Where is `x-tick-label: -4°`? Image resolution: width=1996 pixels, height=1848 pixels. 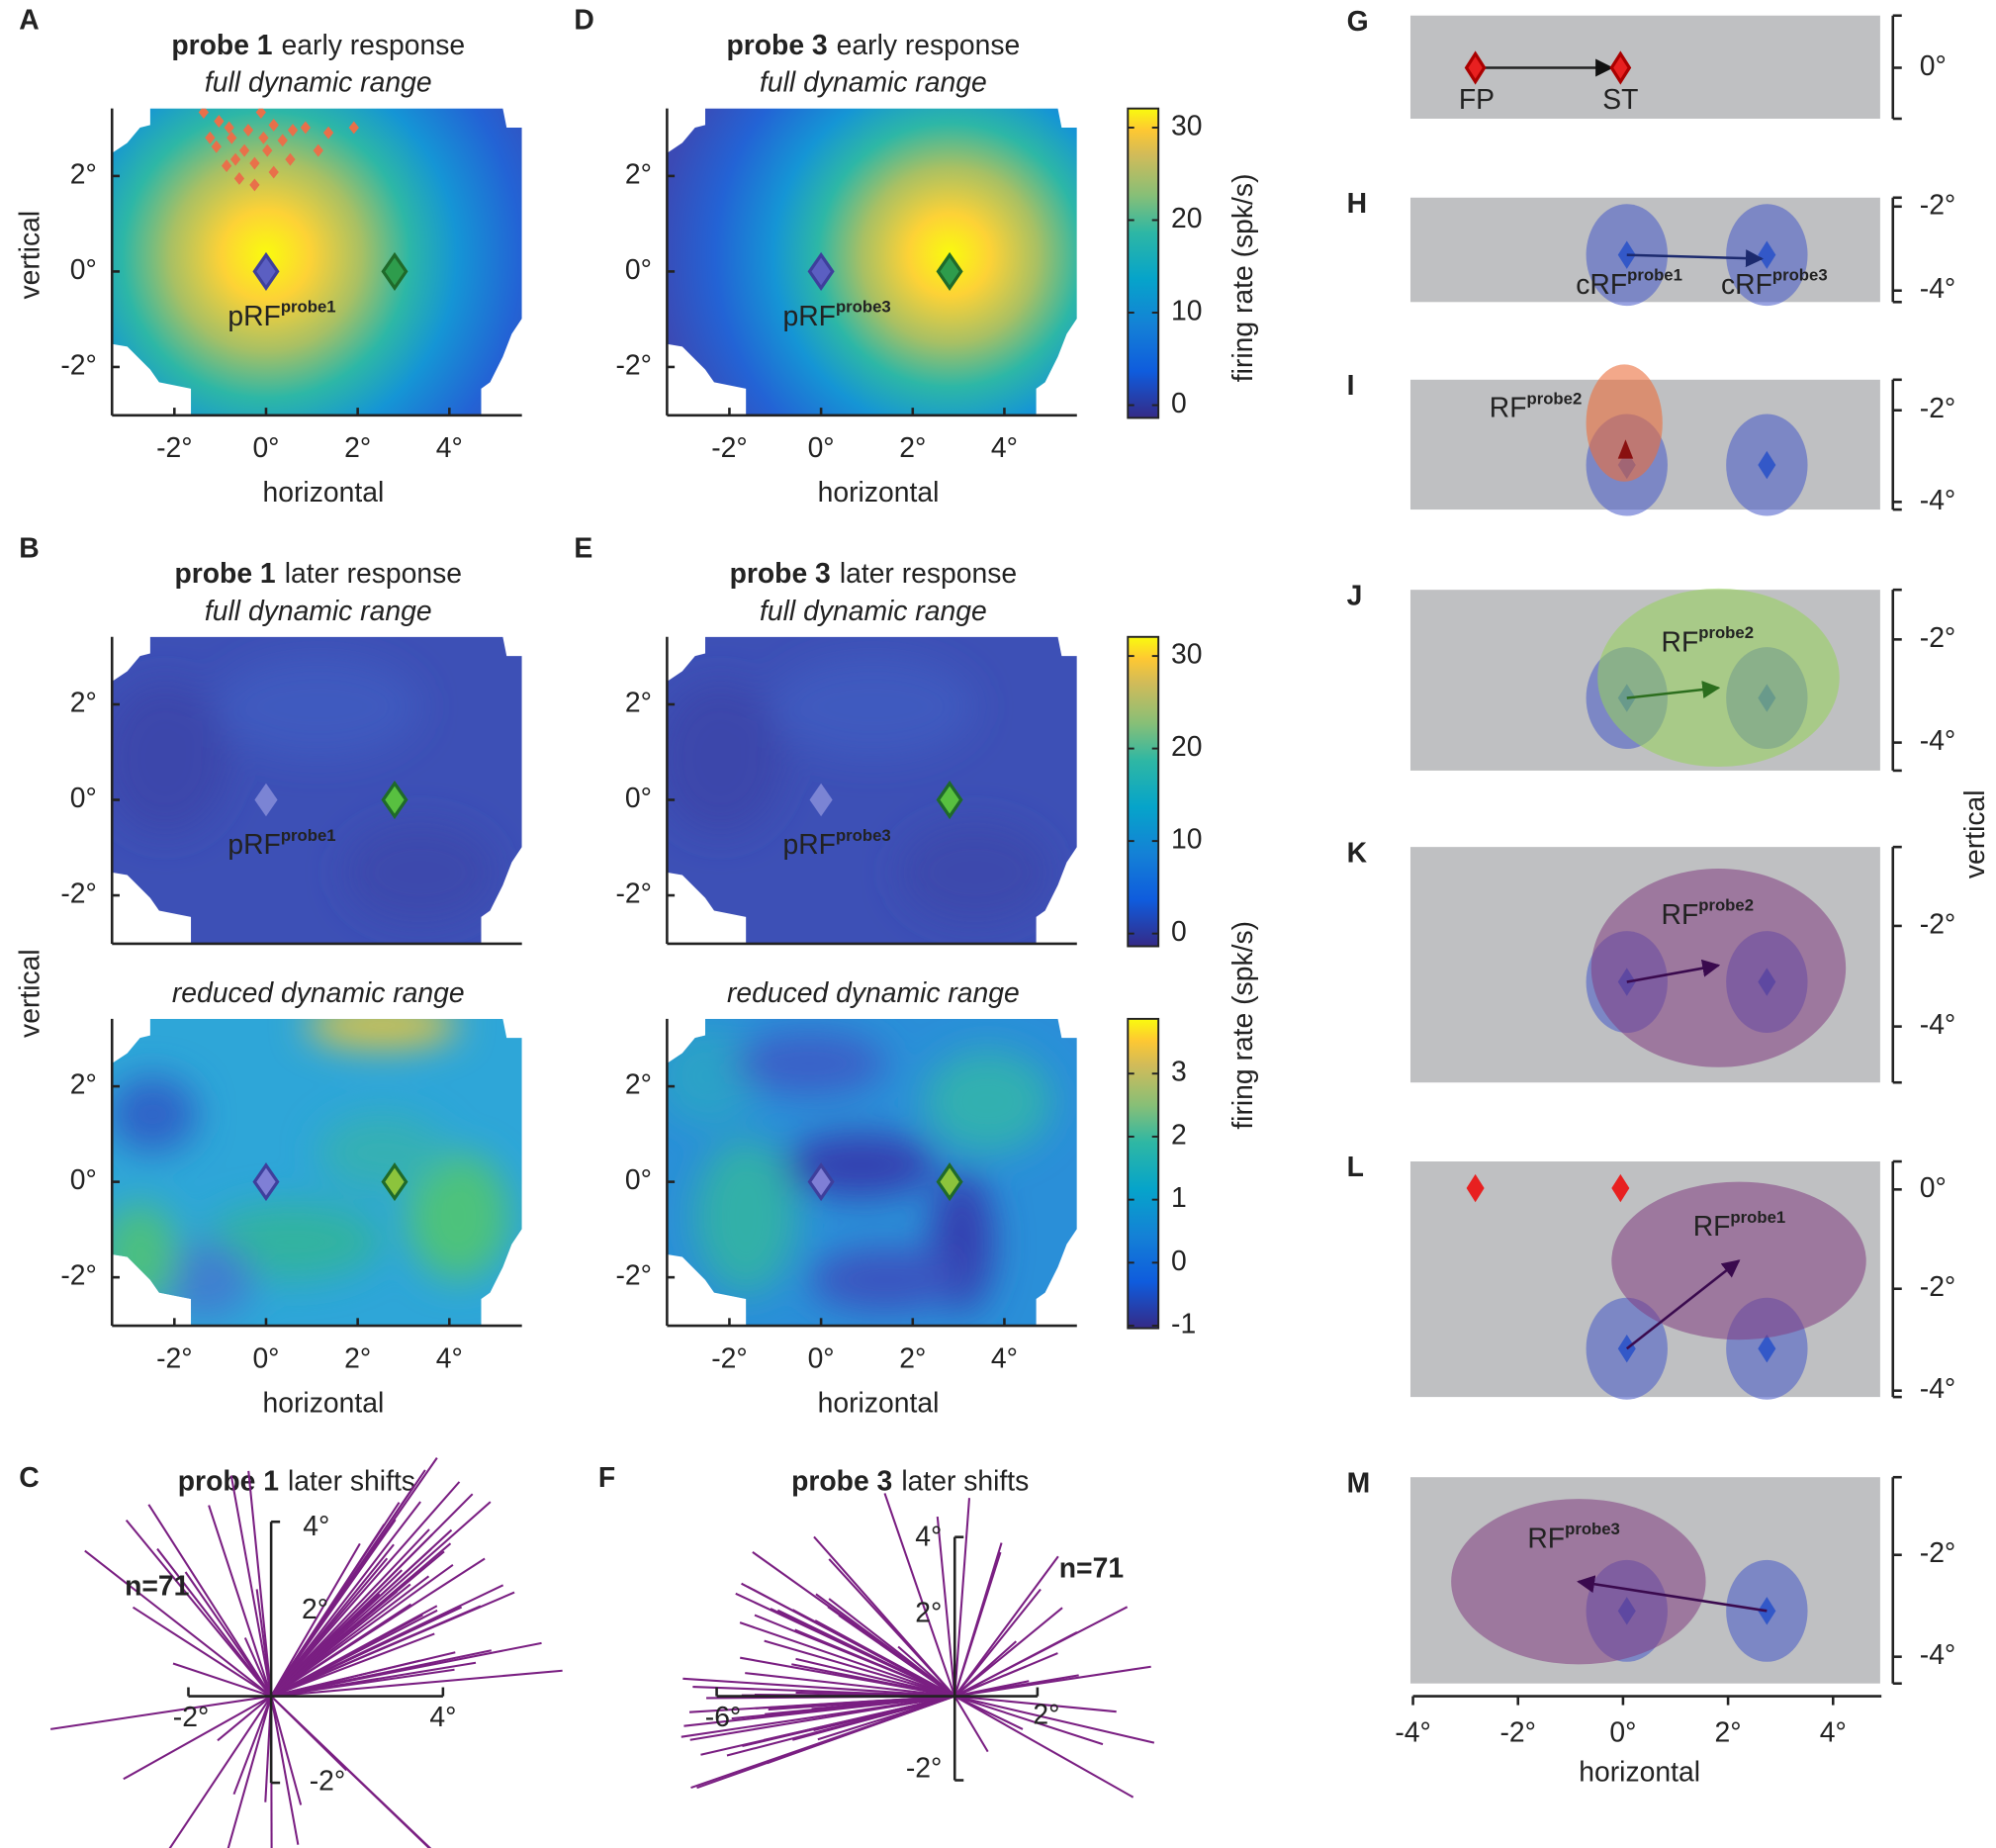 x-tick-label: -4° is located at coordinates (1412, 1732).